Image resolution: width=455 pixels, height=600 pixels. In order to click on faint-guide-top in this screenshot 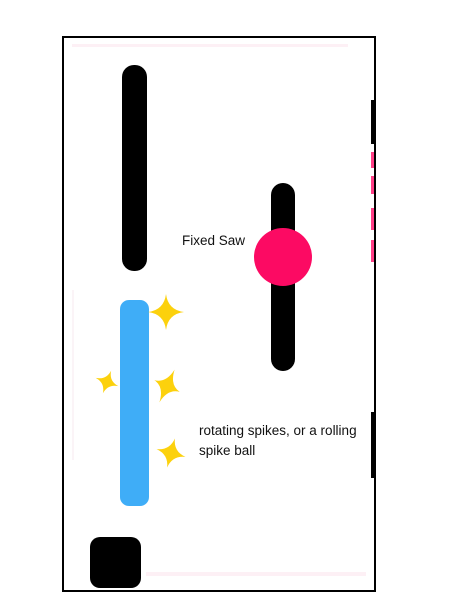, I will do `click(210, 45)`.